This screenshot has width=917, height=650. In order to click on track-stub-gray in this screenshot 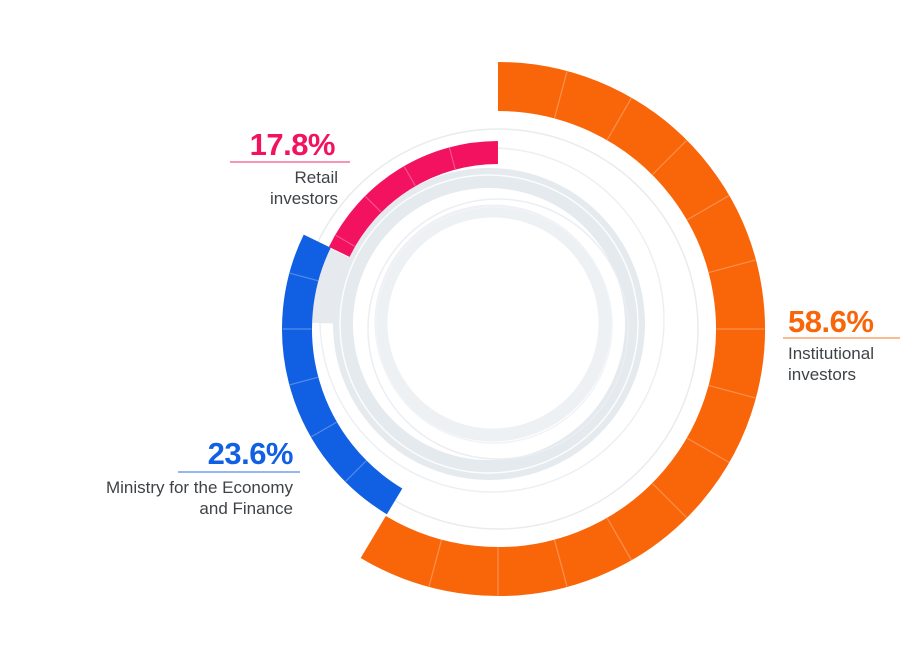, I will do `click(330, 285)`.